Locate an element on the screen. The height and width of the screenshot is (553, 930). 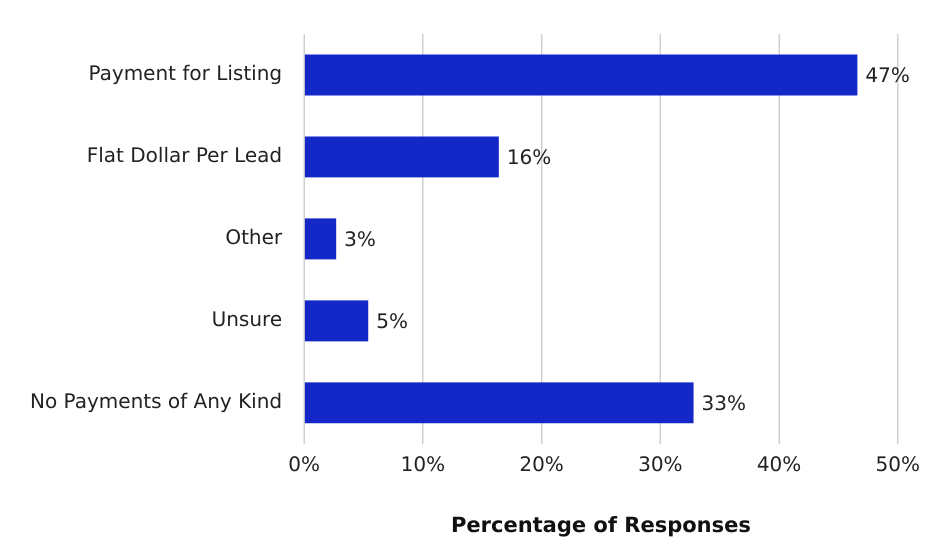
y-tick-label: No Payments of Any Kind is located at coordinates (156, 401).